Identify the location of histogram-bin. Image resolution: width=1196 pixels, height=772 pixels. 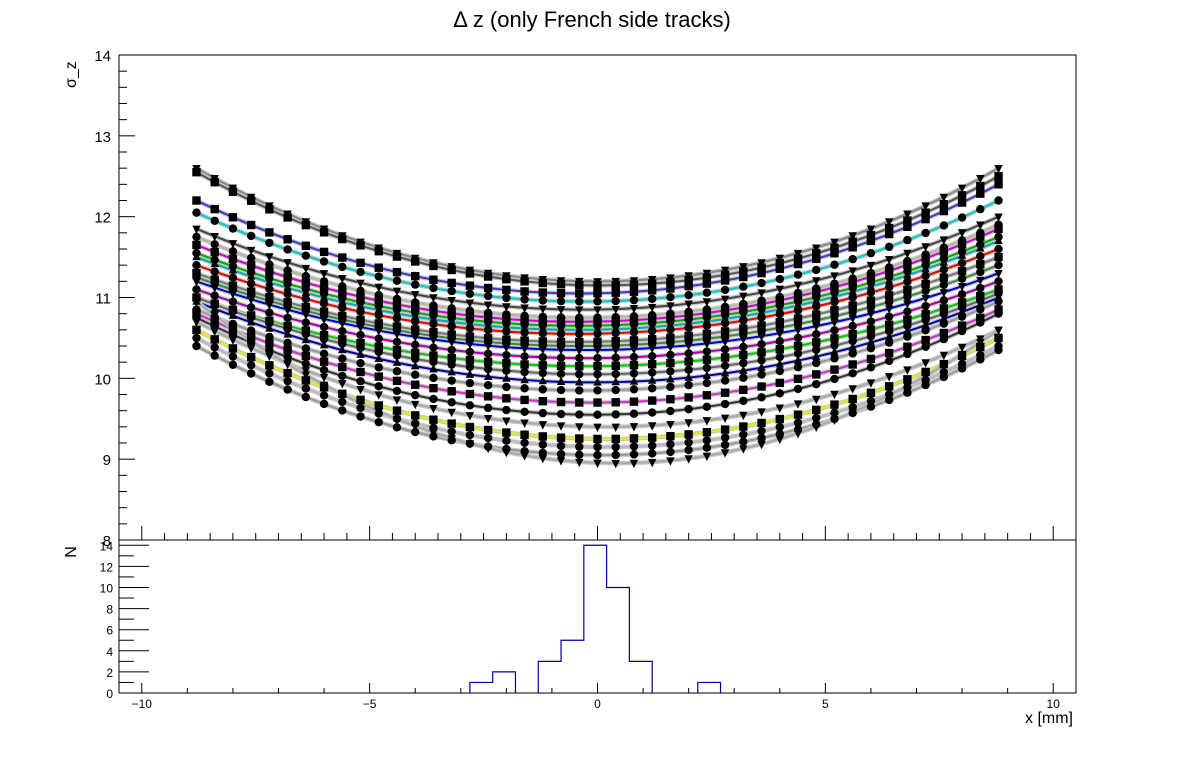
(481, 687).